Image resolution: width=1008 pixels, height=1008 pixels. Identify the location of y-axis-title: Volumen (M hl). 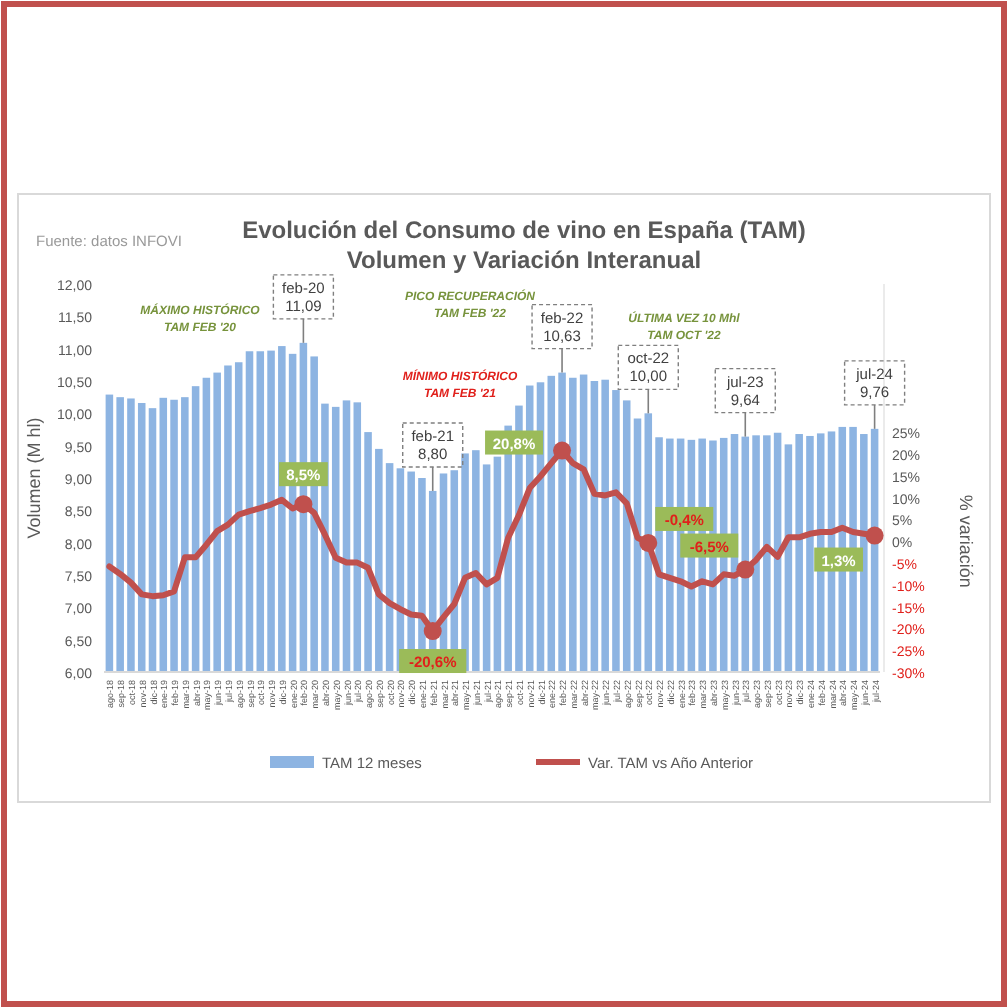
(34, 478).